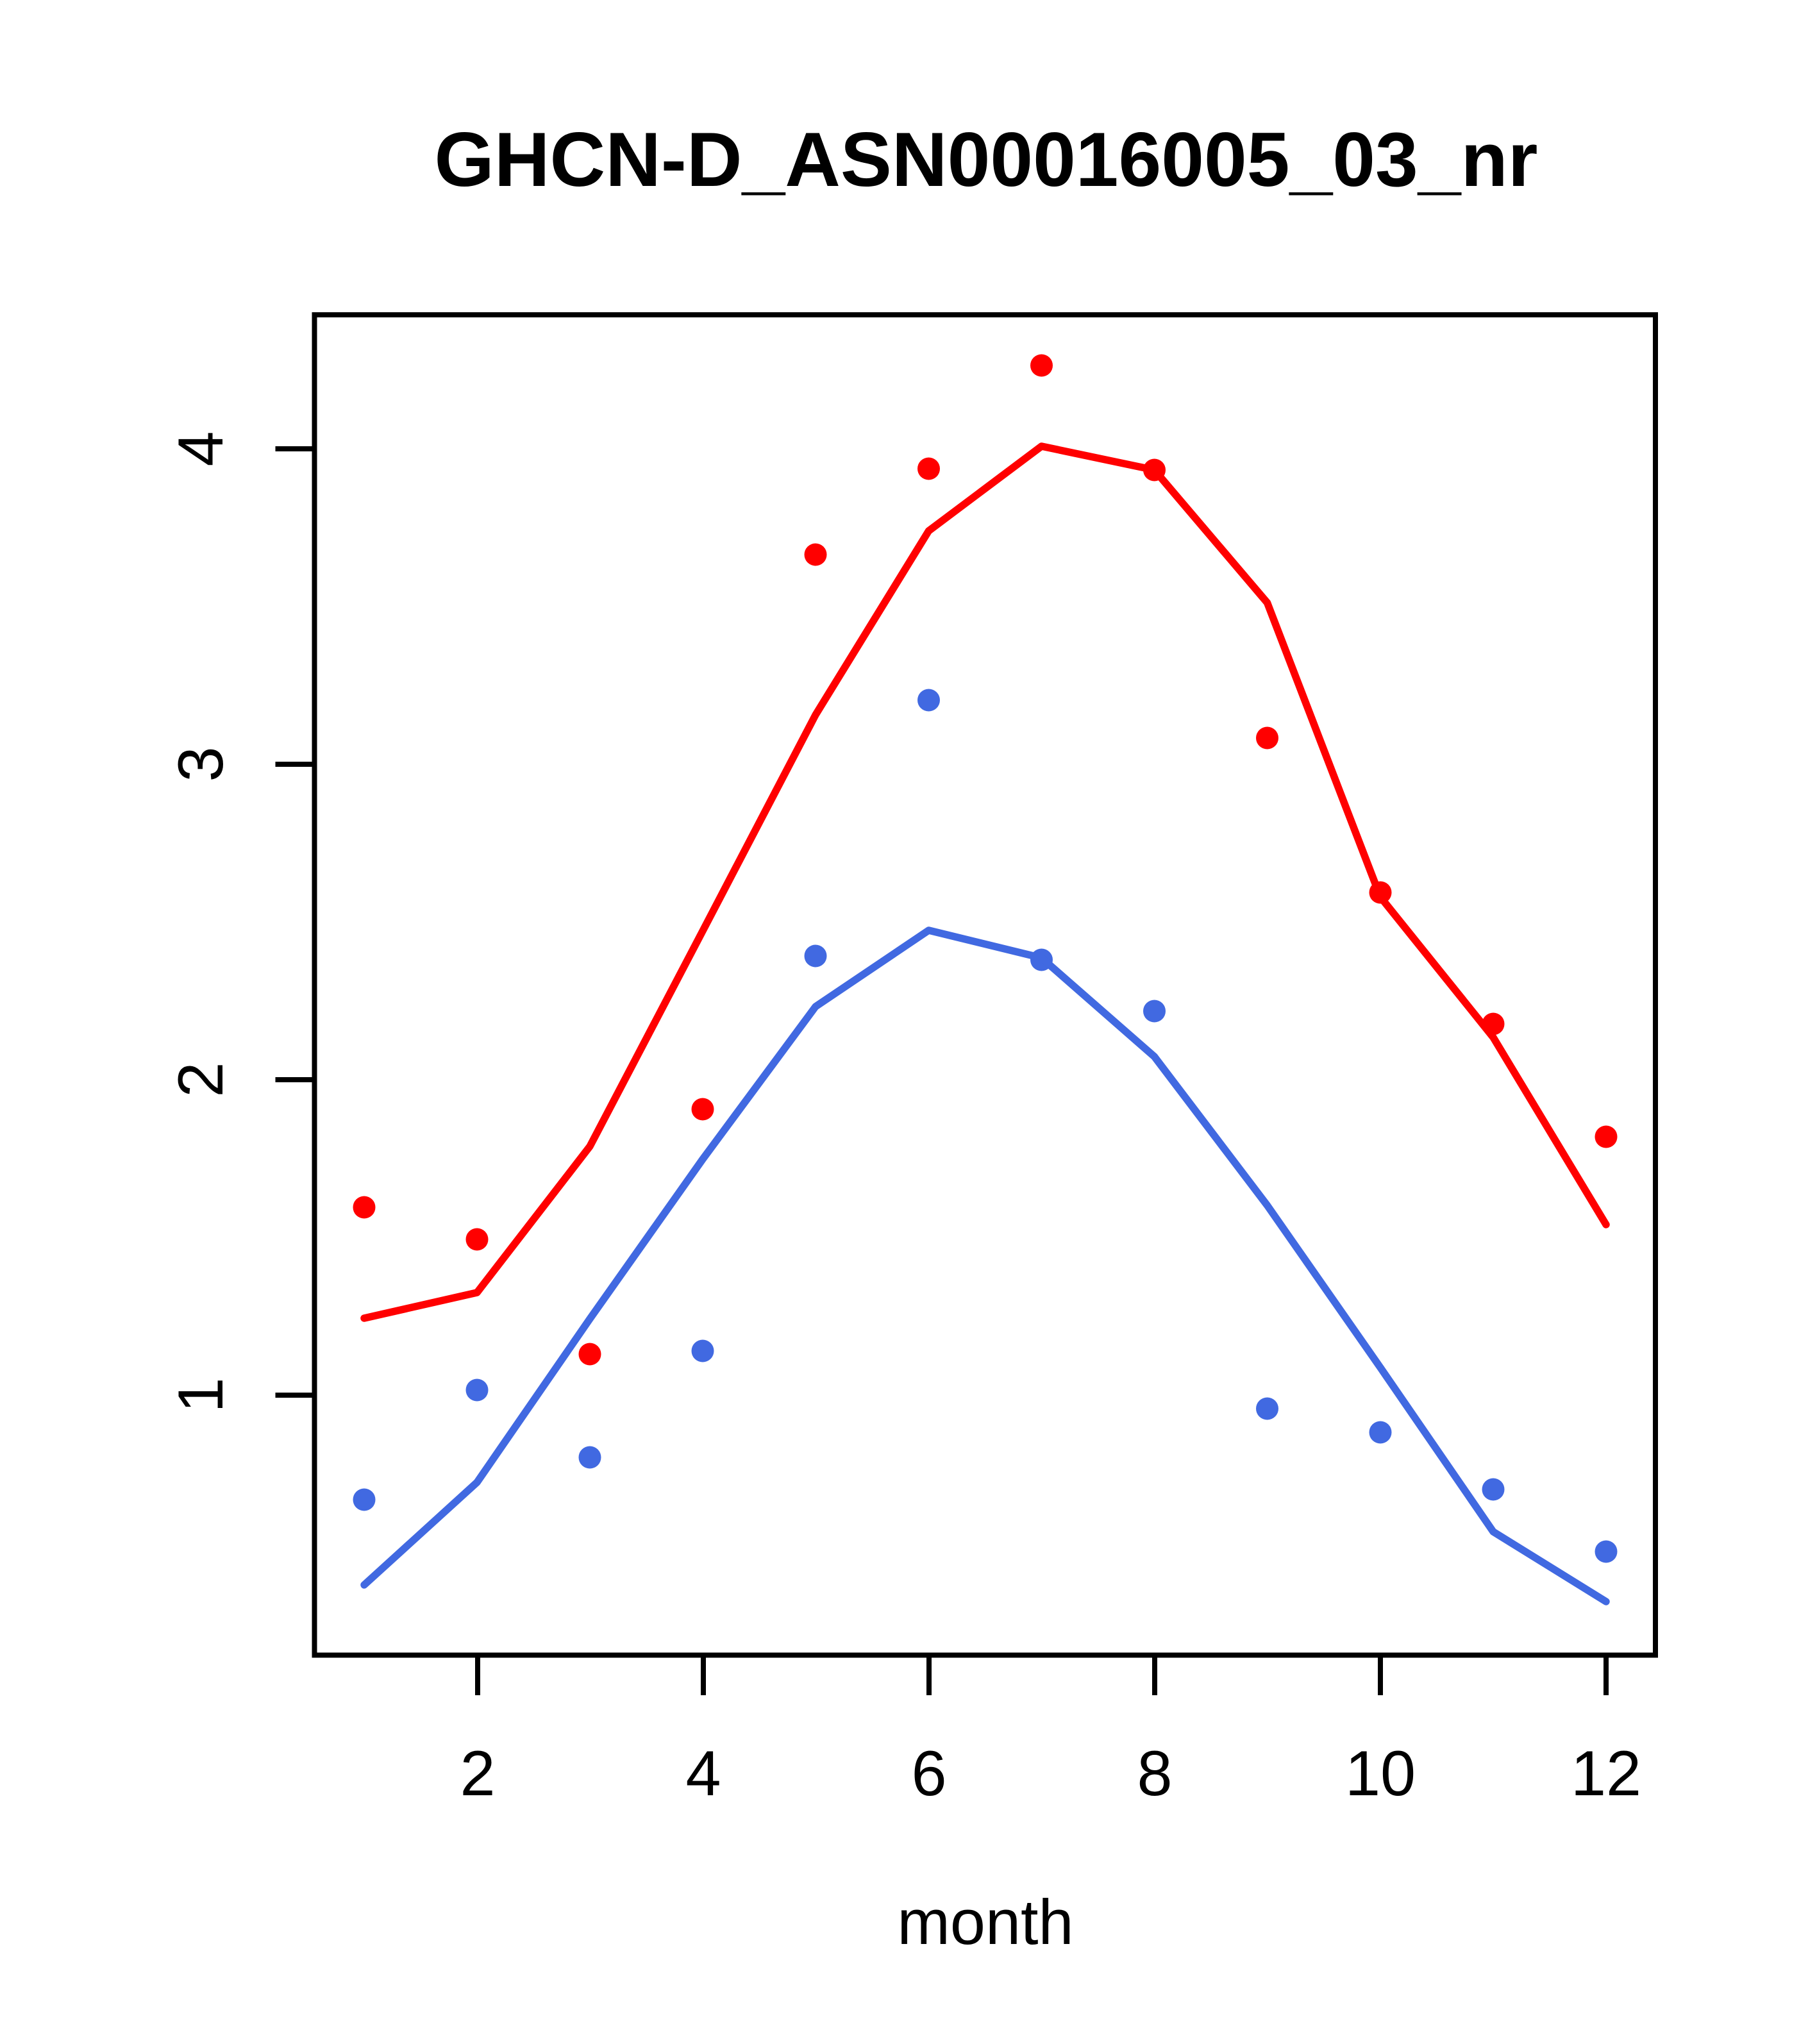 Image resolution: width=1817 pixels, height=2044 pixels. I want to click on svg-text: 1, so click(201, 1395).